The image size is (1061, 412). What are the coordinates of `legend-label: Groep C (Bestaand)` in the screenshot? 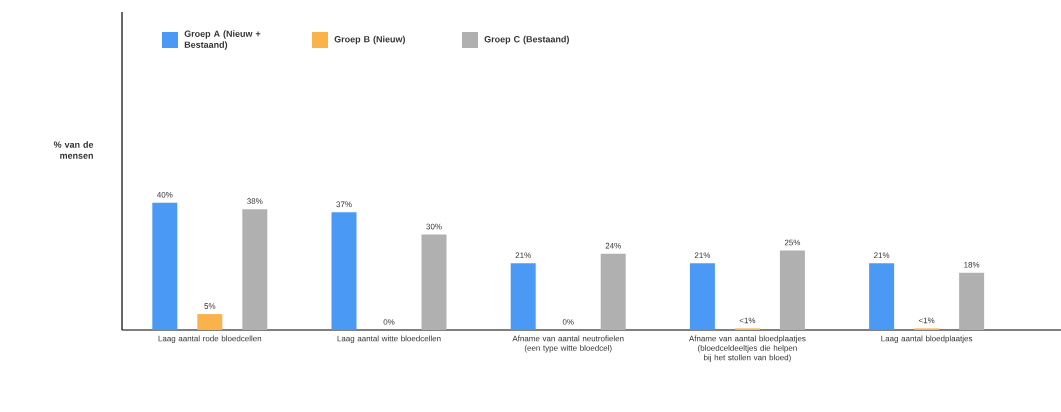 It's located at (526, 40).